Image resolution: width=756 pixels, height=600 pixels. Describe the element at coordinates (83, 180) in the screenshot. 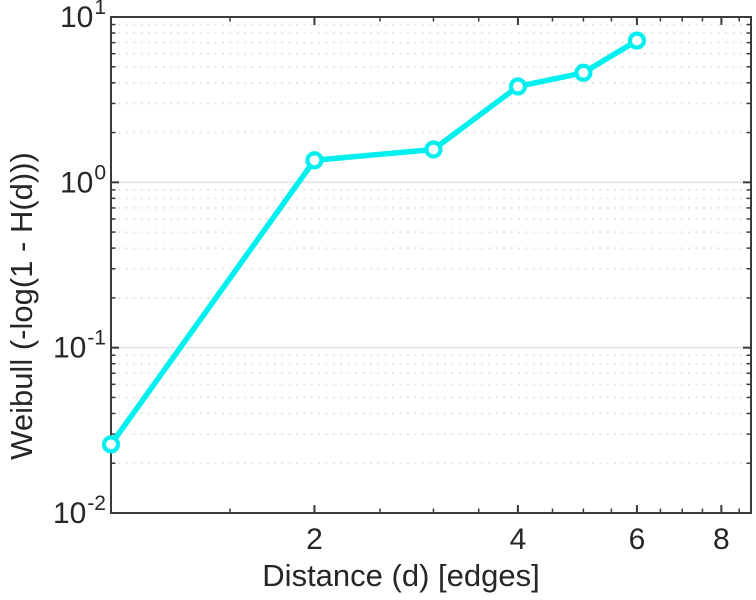

I see `y-tick-label: 10⁰` at that location.